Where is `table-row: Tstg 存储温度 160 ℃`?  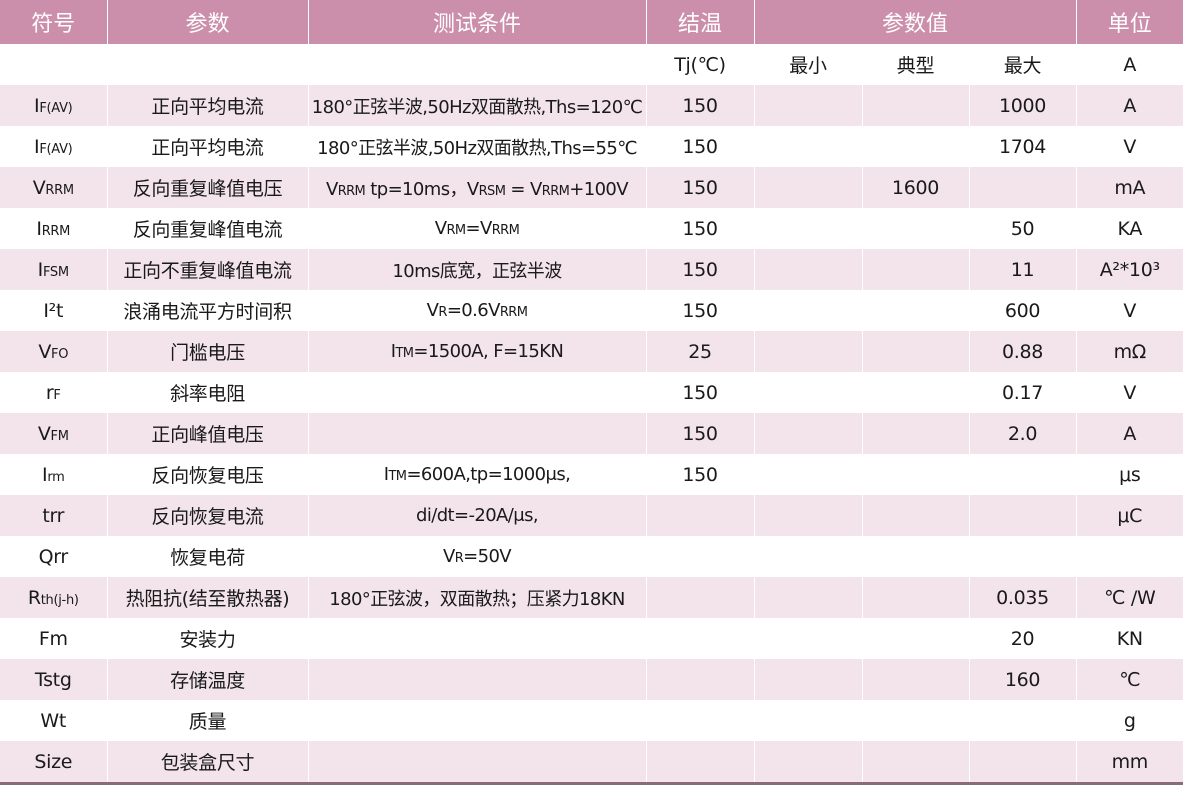
table-row: Tstg 存储温度 160 ℃ is located at coordinates (591, 679).